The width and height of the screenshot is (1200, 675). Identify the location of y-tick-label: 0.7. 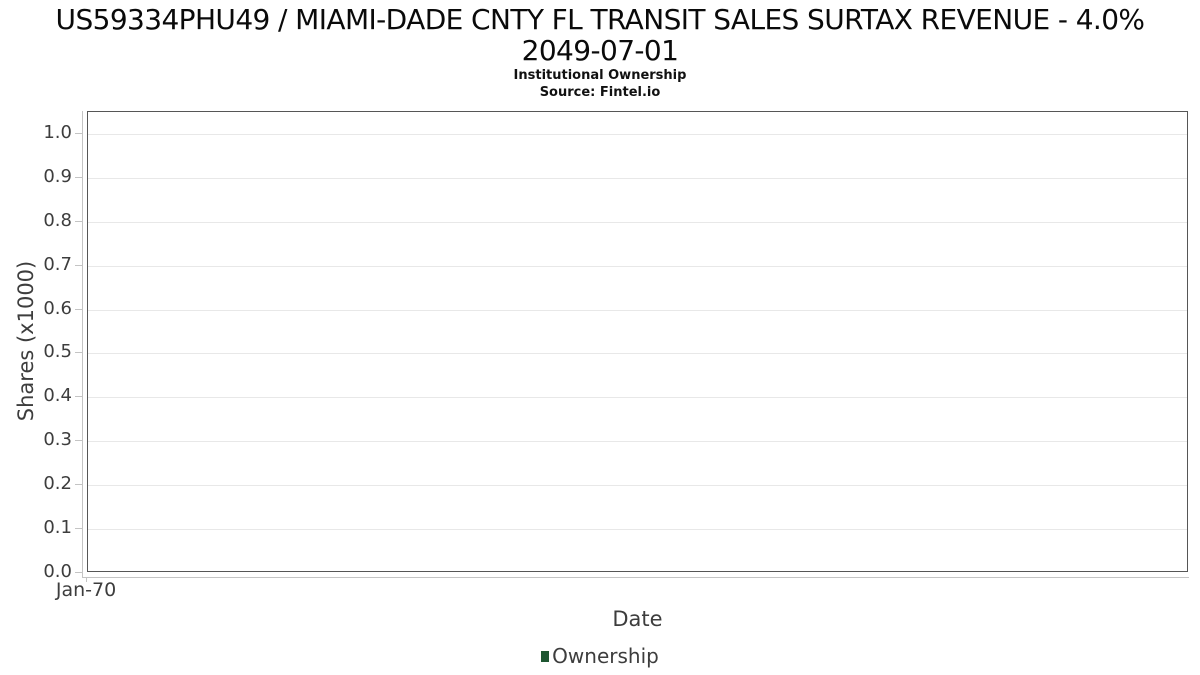
(57, 264).